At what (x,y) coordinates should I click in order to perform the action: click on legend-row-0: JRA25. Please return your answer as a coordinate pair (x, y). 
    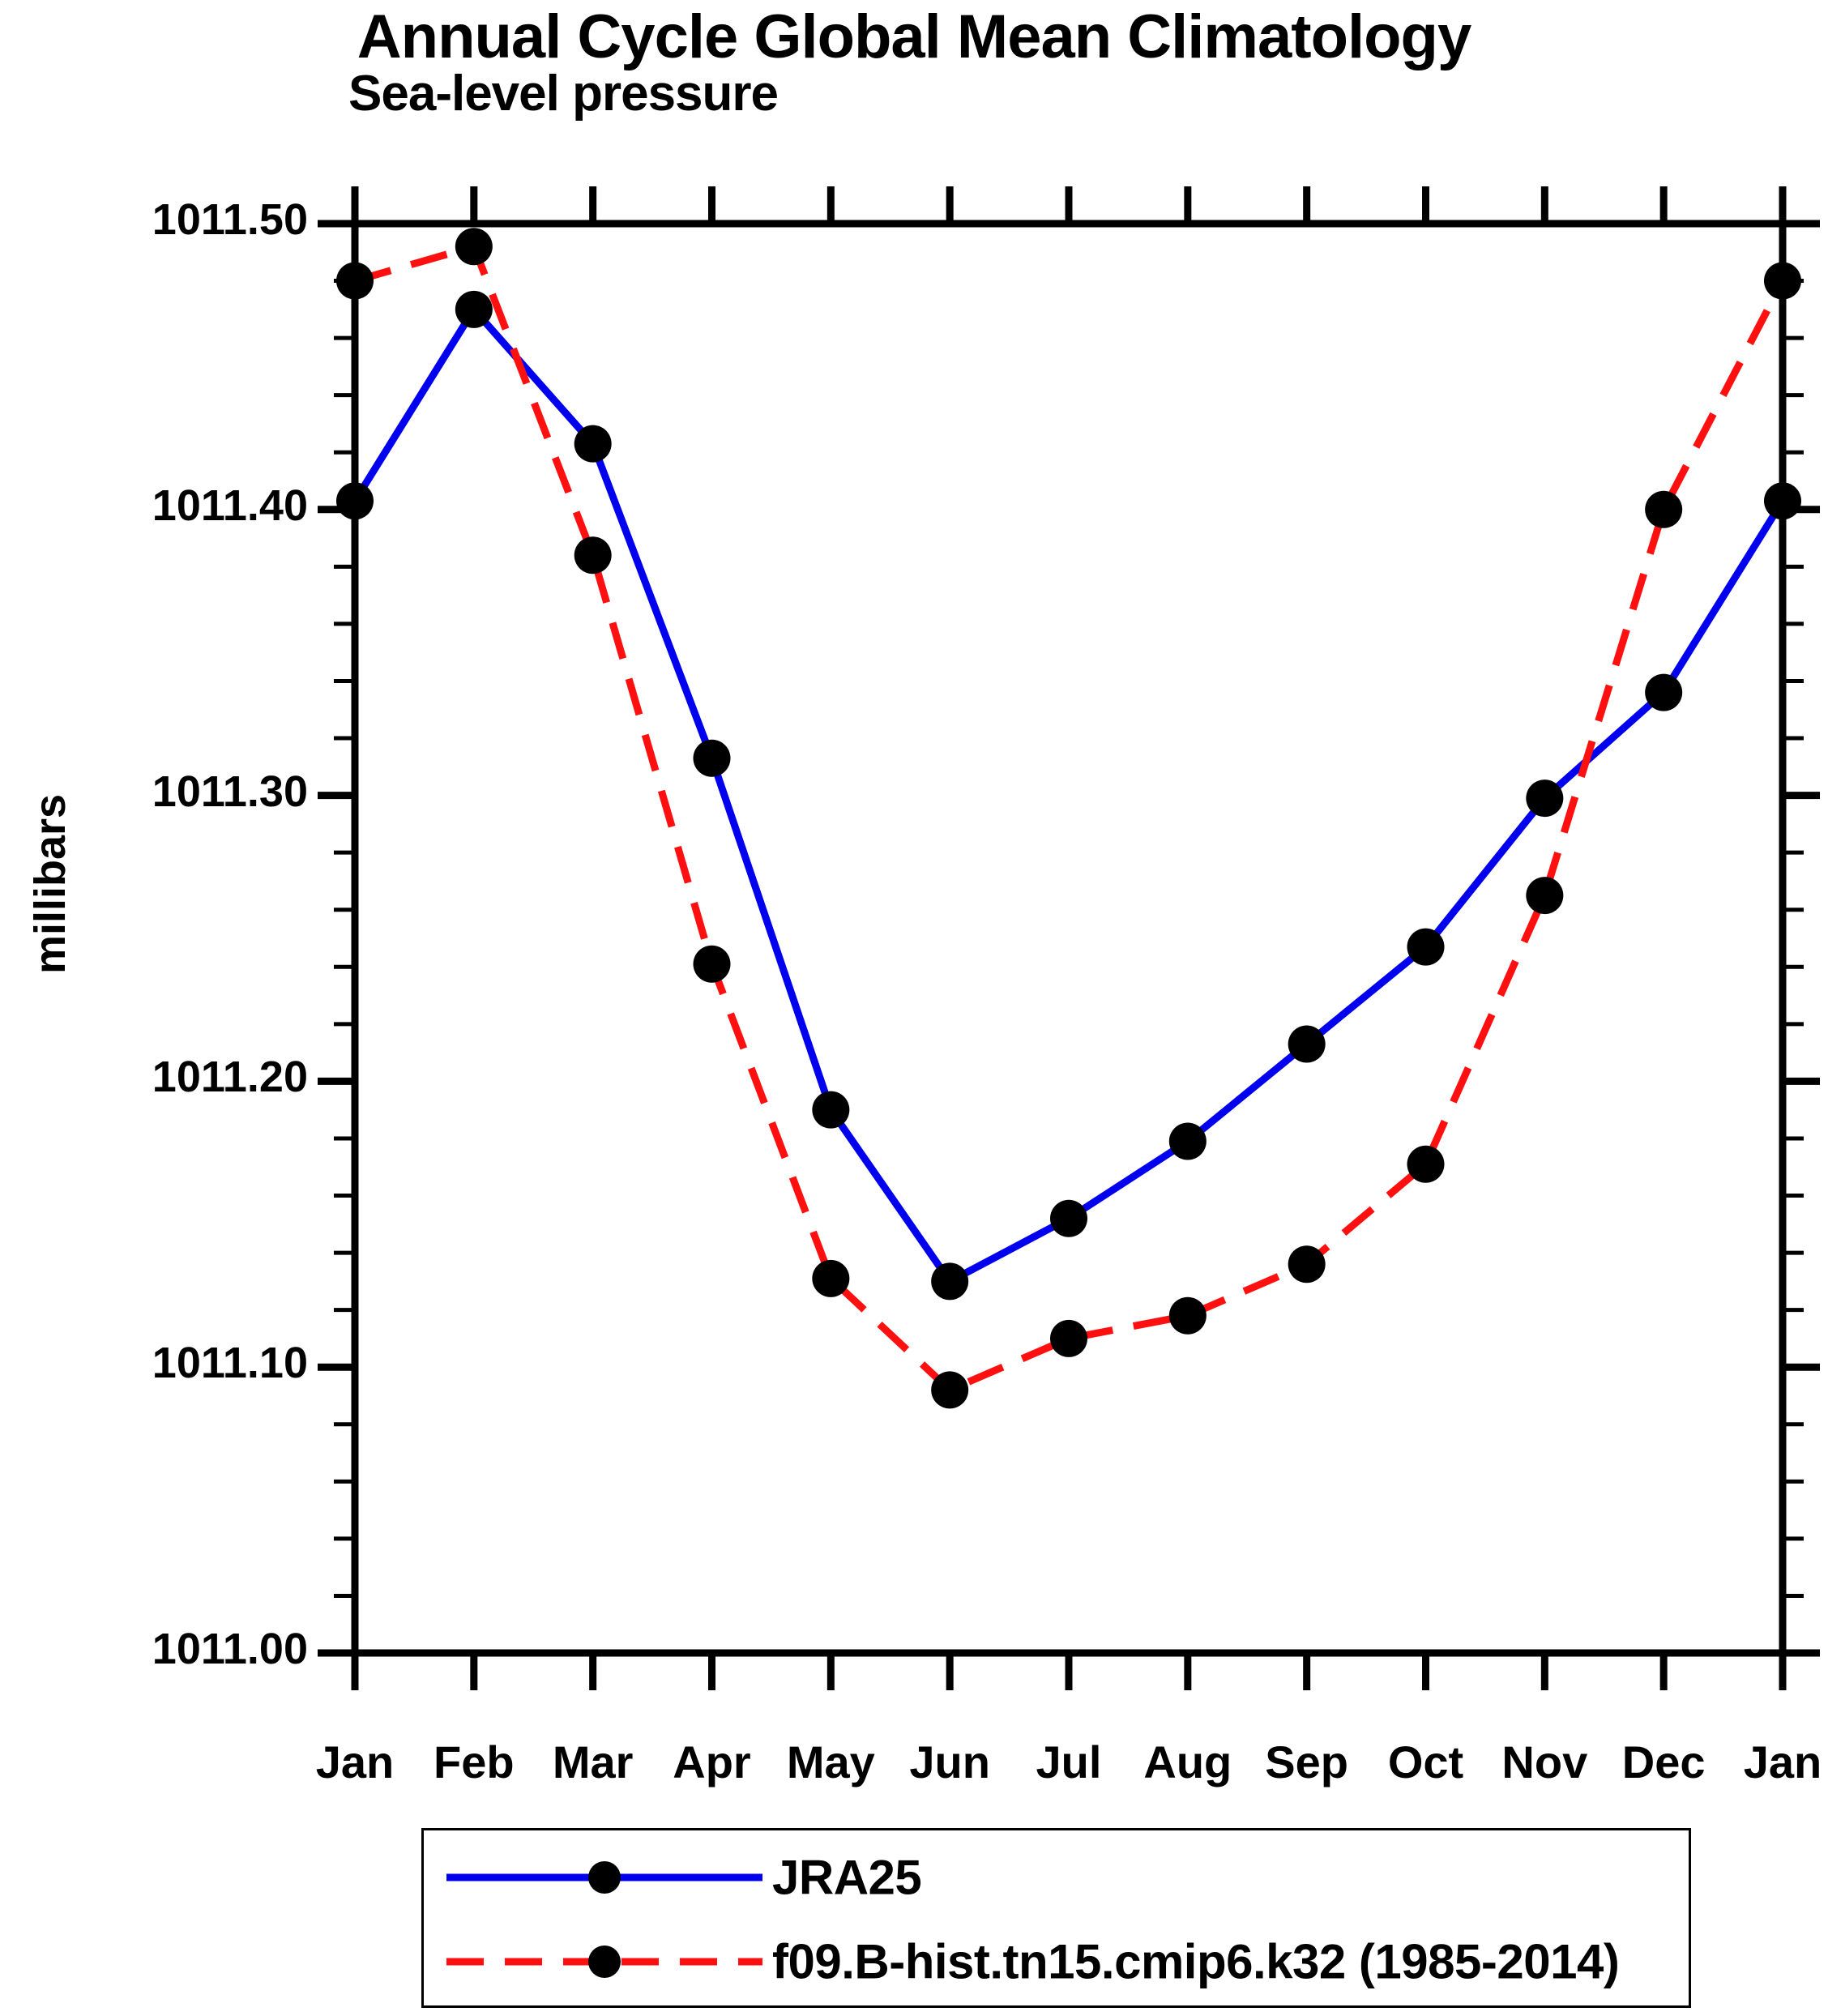
    Looking at the image, I should click on (1056, 1878).